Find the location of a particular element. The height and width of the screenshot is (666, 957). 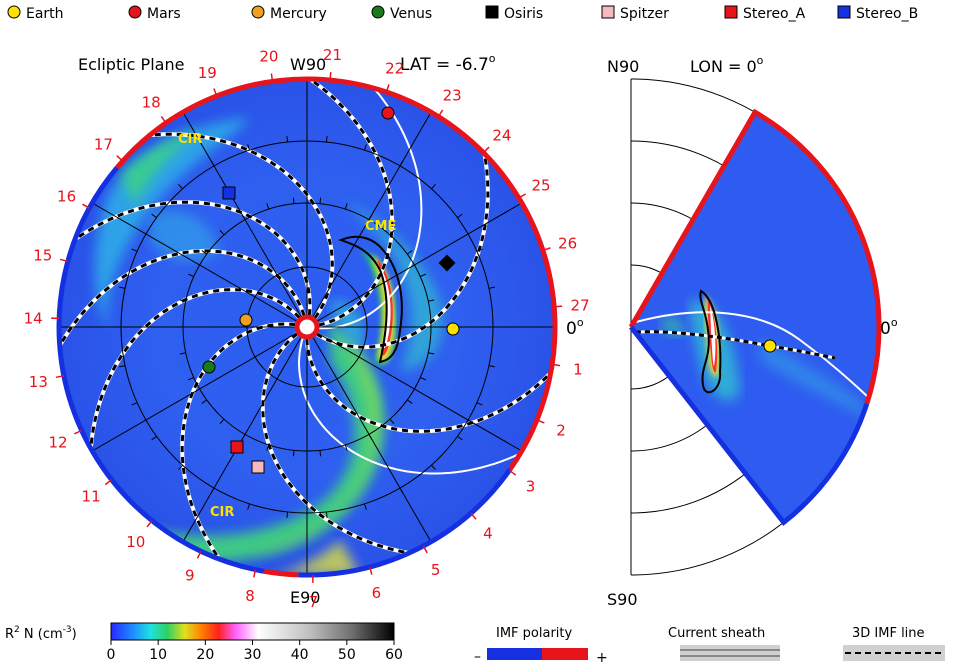

mercury-marker is located at coordinates (246, 320).